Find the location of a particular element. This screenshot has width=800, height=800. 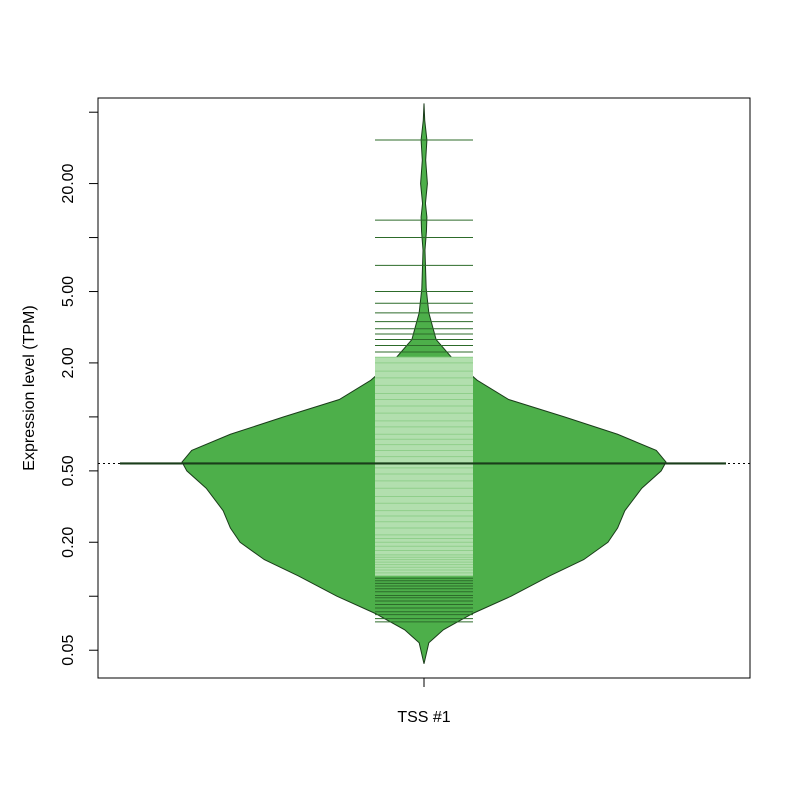

y-axis: 0.05 0.20 0.50 2.00 5.00 20.00 is located at coordinates (79, 388).